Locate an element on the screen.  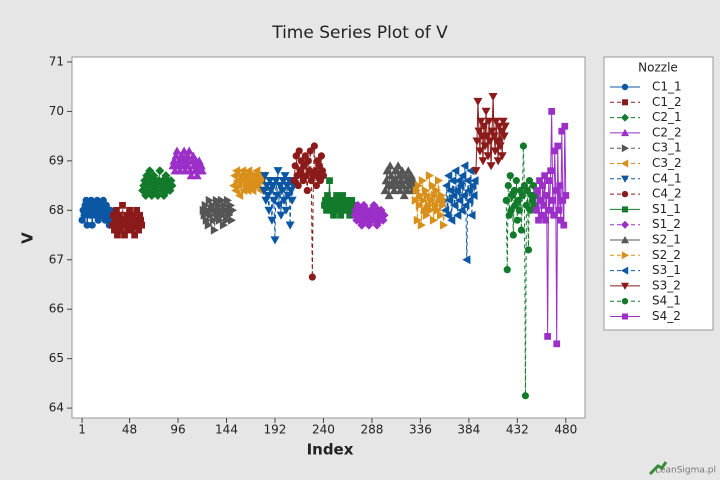
x-tick-label: 432 is located at coordinates (517, 430).